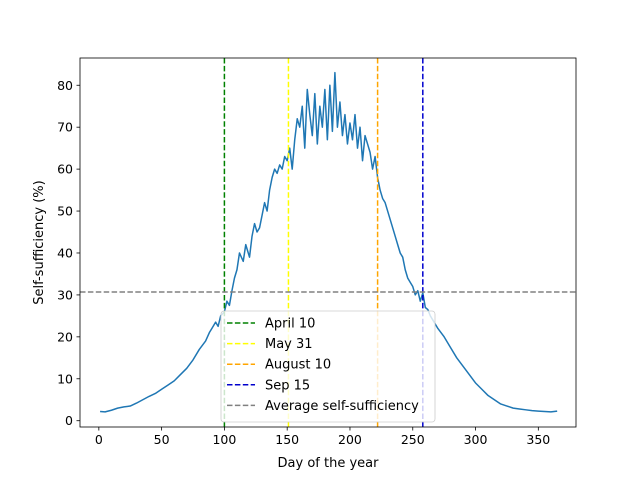 Image resolution: width=640 pixels, height=480 pixels. What do you see at coordinates (289, 344) in the screenshot?
I see `legend-entry-label: May 31` at bounding box center [289, 344].